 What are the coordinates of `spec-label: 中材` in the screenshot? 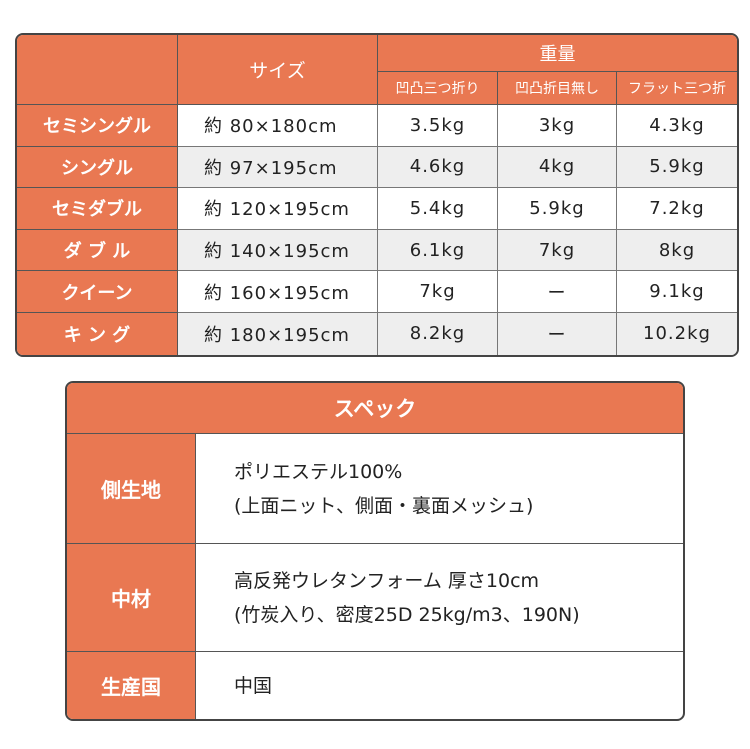 It's located at (131, 598).